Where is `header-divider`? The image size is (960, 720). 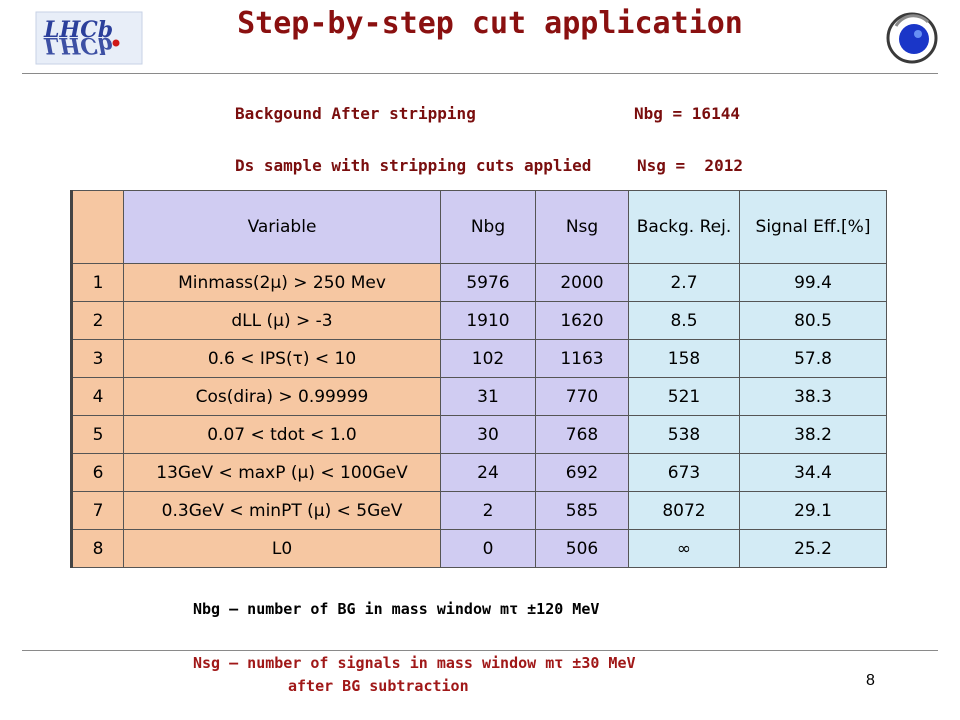 header-divider is located at coordinates (480, 73).